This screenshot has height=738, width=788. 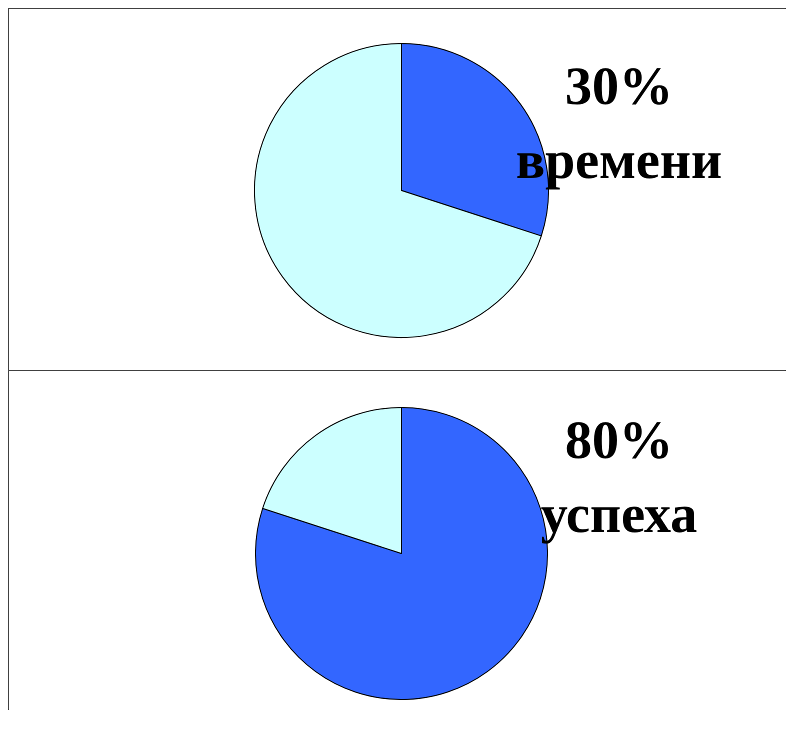 I want to click on data-label: 80%, so click(x=619, y=440).